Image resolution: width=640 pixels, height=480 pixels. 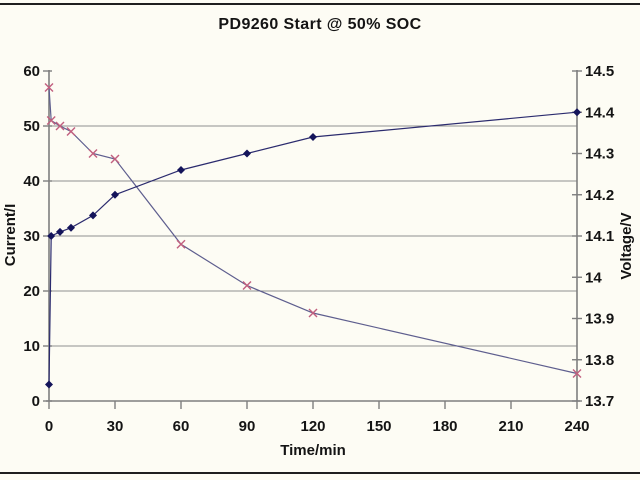 I want to click on left-tick-label: 20, so click(x=31, y=291).